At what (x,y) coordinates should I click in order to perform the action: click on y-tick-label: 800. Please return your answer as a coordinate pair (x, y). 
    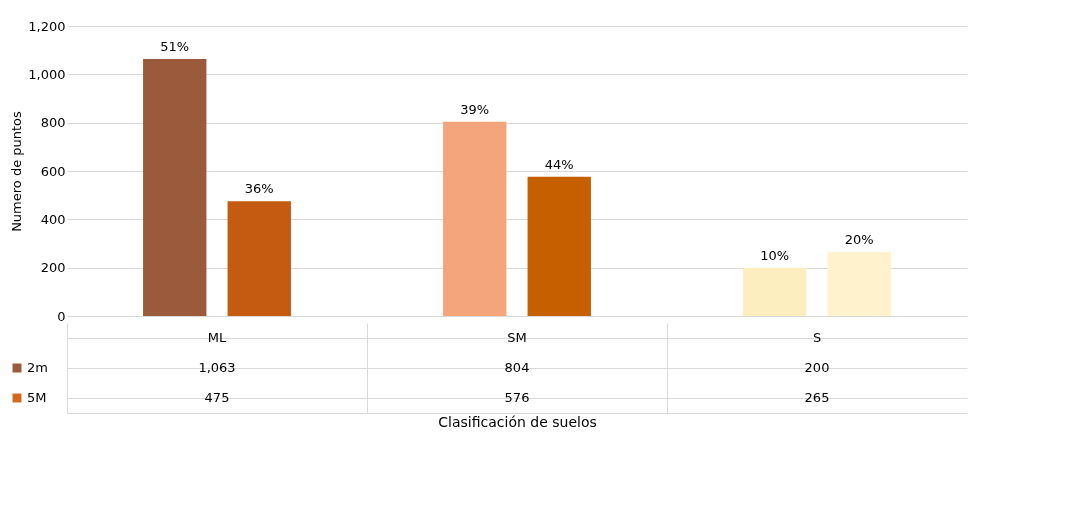
    Looking at the image, I should click on (53, 123).